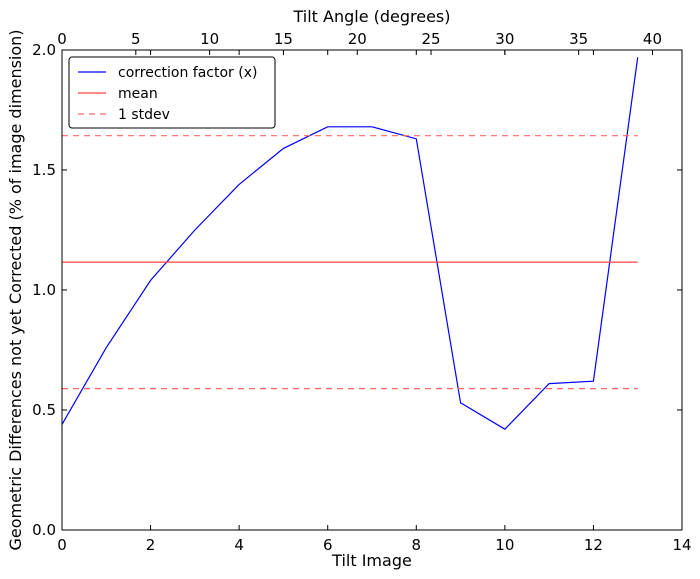 The image size is (700, 579). Describe the element at coordinates (504, 39) in the screenshot. I see `top-x-tick-label: 30` at that location.